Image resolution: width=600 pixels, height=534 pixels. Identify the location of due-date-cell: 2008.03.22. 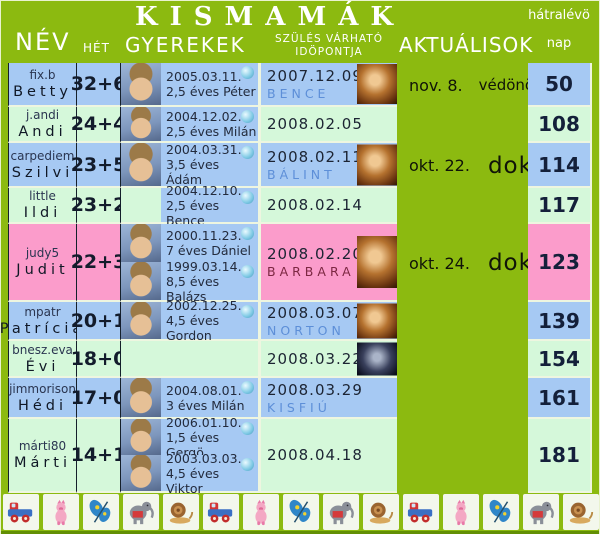
(329, 359).